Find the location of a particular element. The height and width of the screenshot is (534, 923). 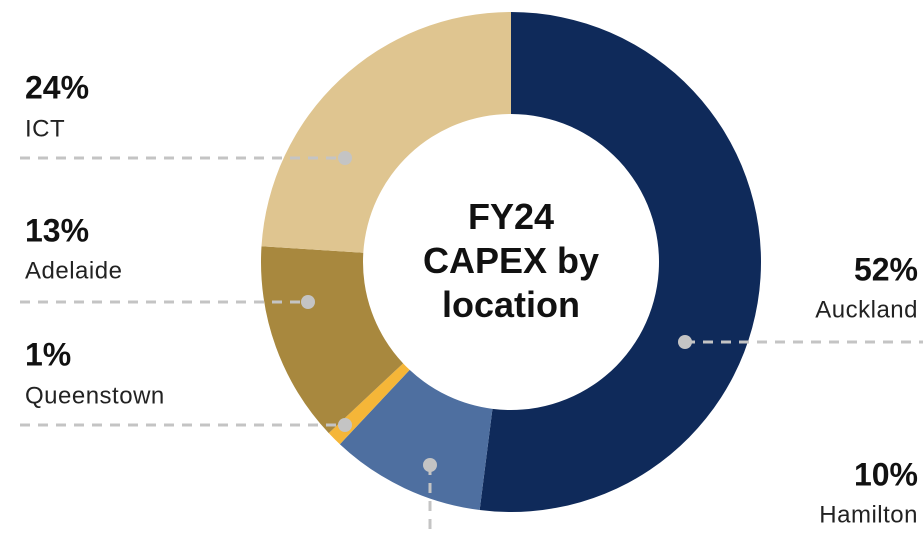

category-label: Queenstown is located at coordinates (95, 395).